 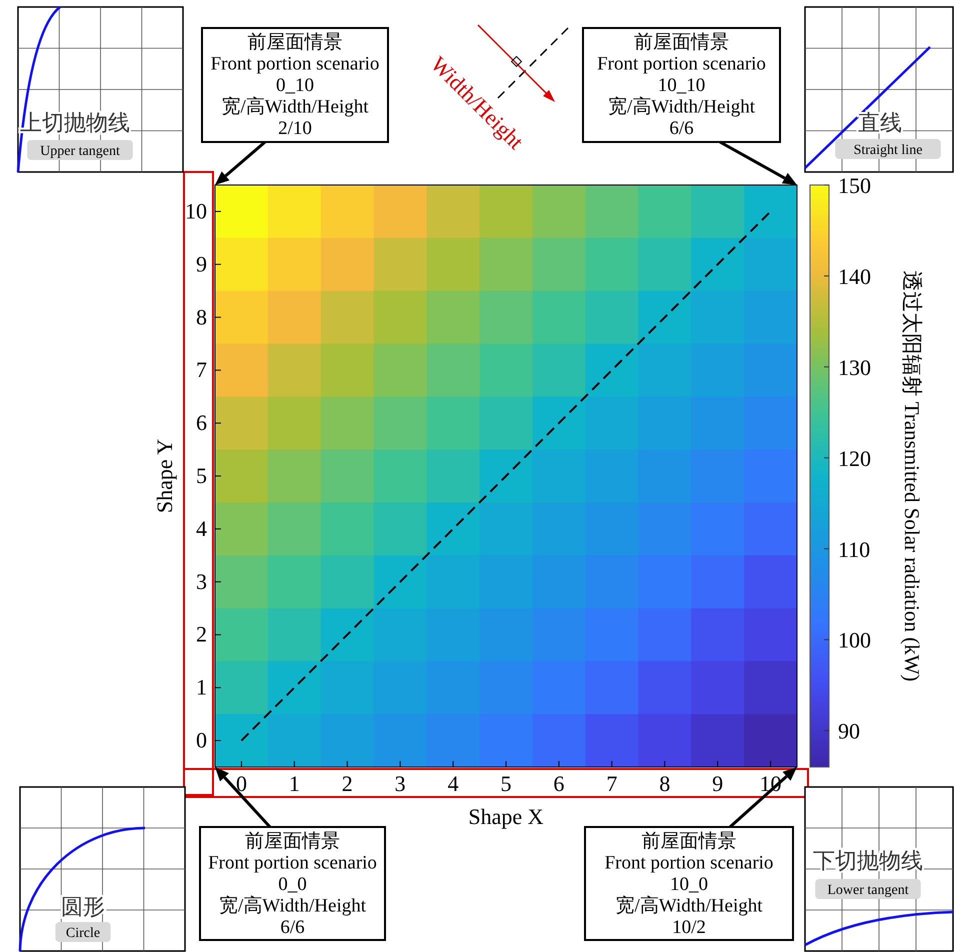 What do you see at coordinates (558, 783) in the screenshot?
I see `x-tick-label: 6` at bounding box center [558, 783].